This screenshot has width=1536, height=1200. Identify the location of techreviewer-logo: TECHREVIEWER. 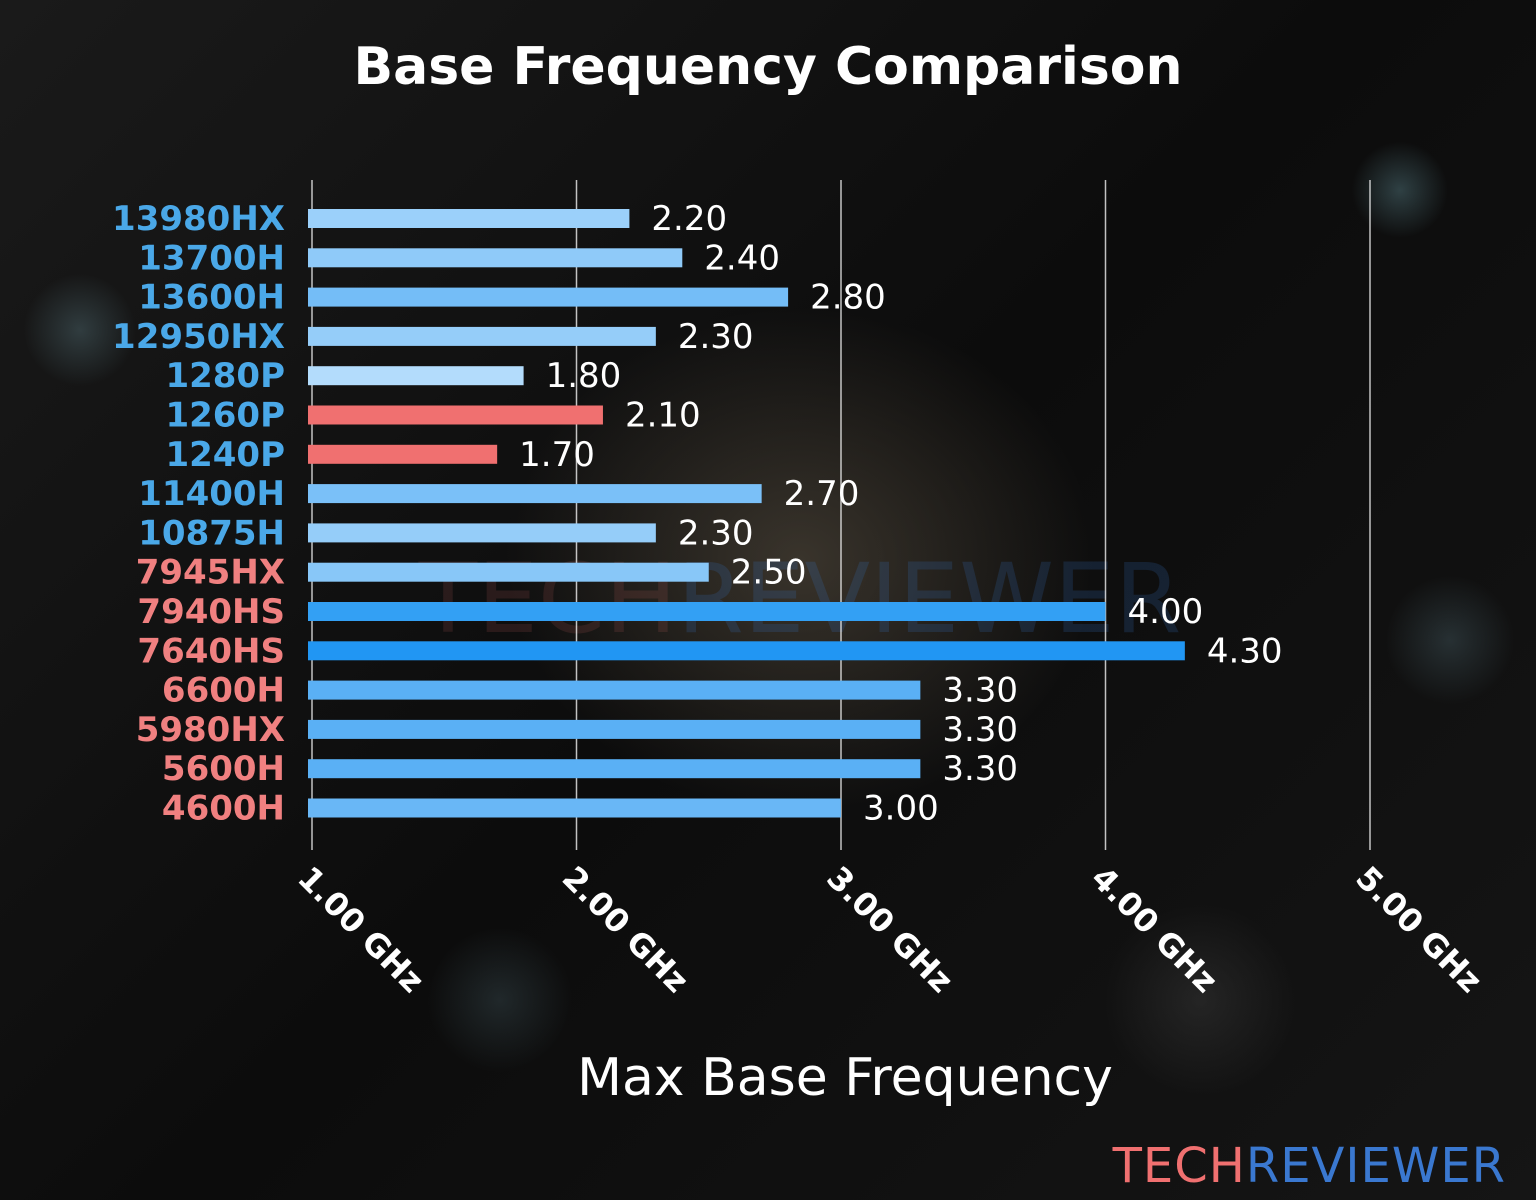
(1309, 1166).